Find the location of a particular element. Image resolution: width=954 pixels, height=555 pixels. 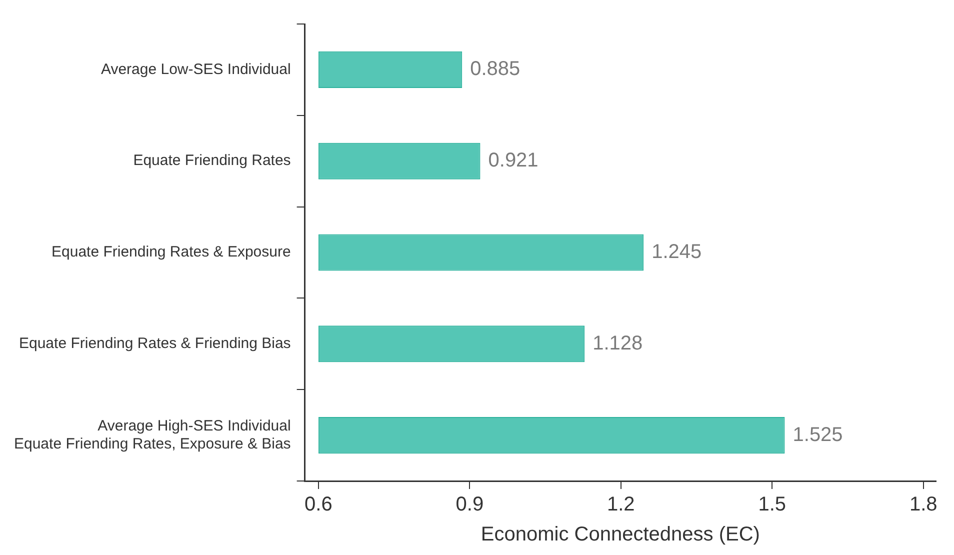

x-tick-label: 1.5 is located at coordinates (772, 505).